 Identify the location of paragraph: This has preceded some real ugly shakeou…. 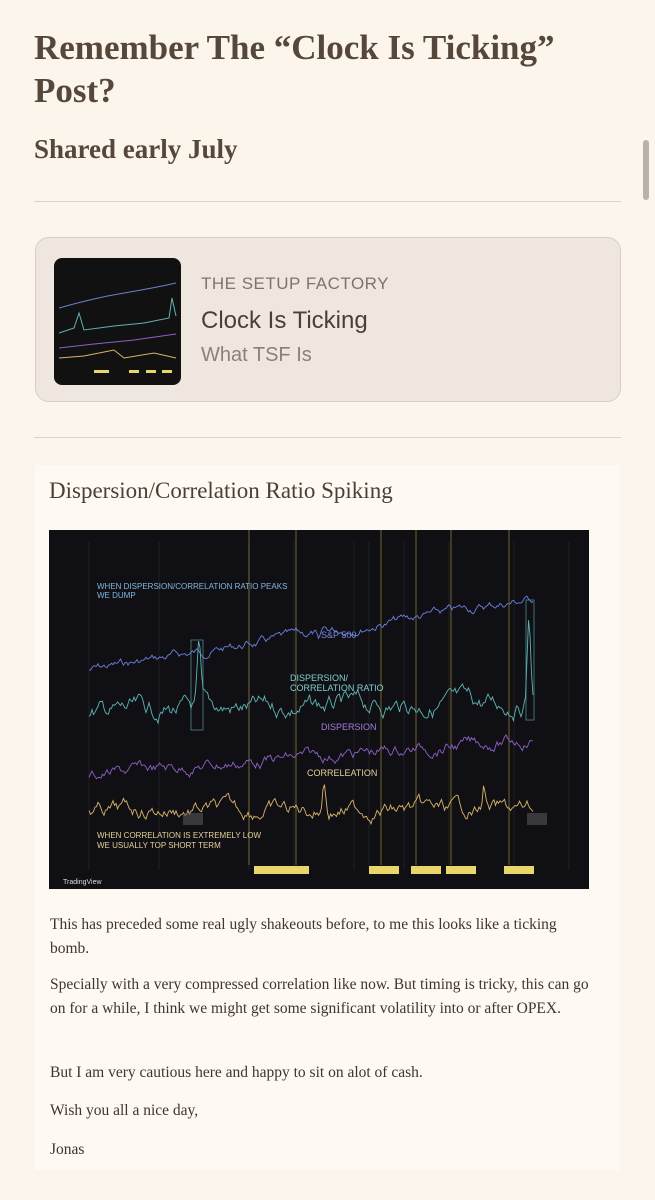
(303, 936).